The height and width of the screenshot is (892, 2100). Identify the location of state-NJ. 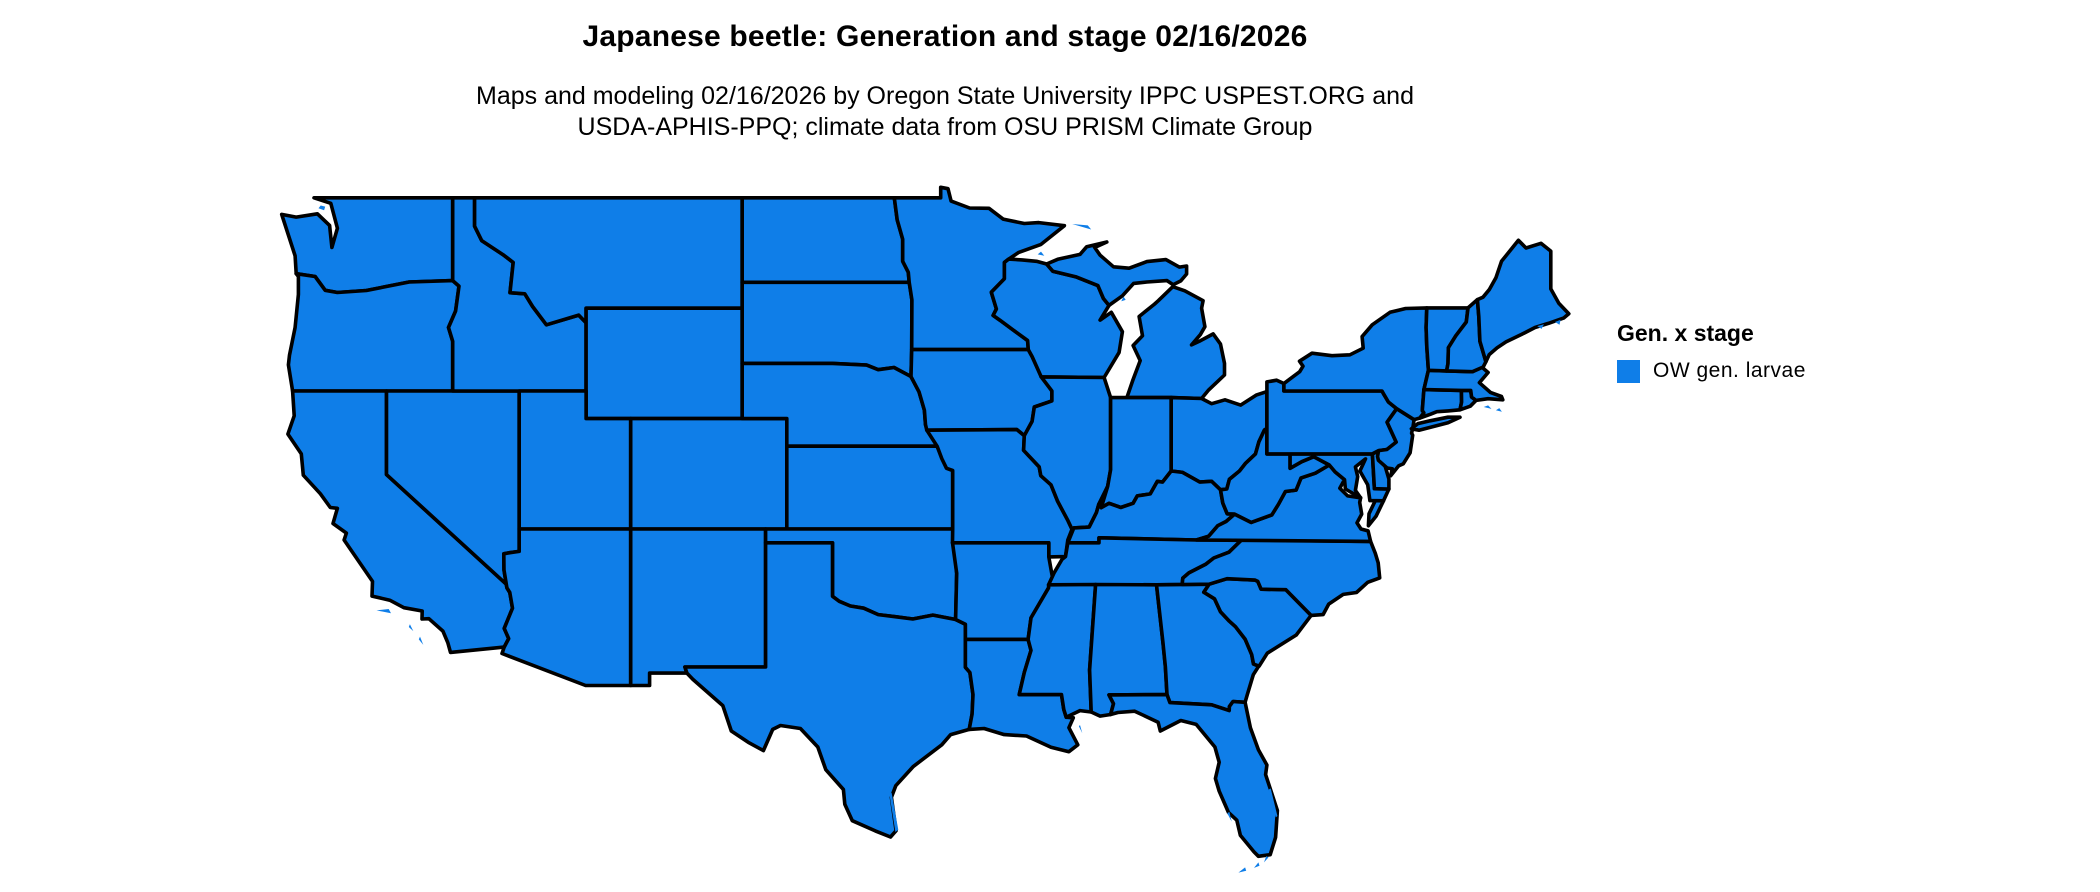
(1395, 442).